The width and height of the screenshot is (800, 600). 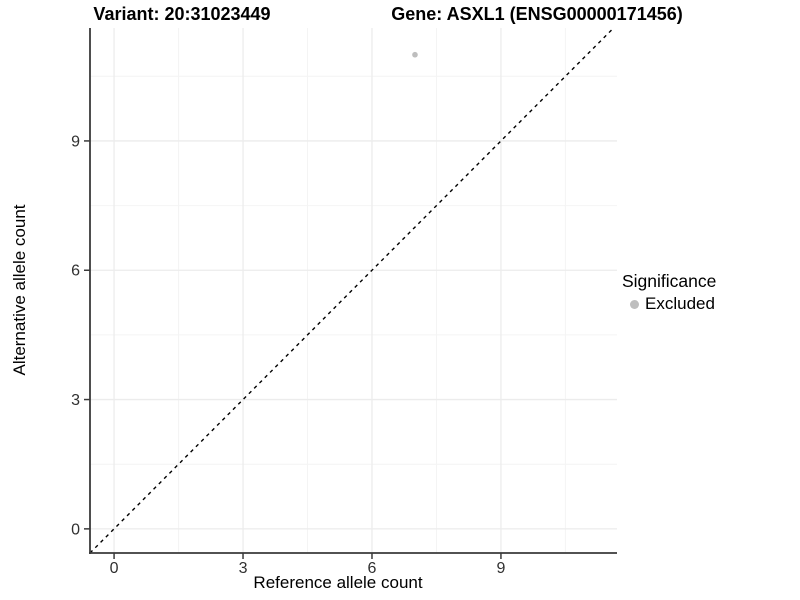 What do you see at coordinates (19, 290) in the screenshot?
I see `y-axis-title: Alternative allele count` at bounding box center [19, 290].